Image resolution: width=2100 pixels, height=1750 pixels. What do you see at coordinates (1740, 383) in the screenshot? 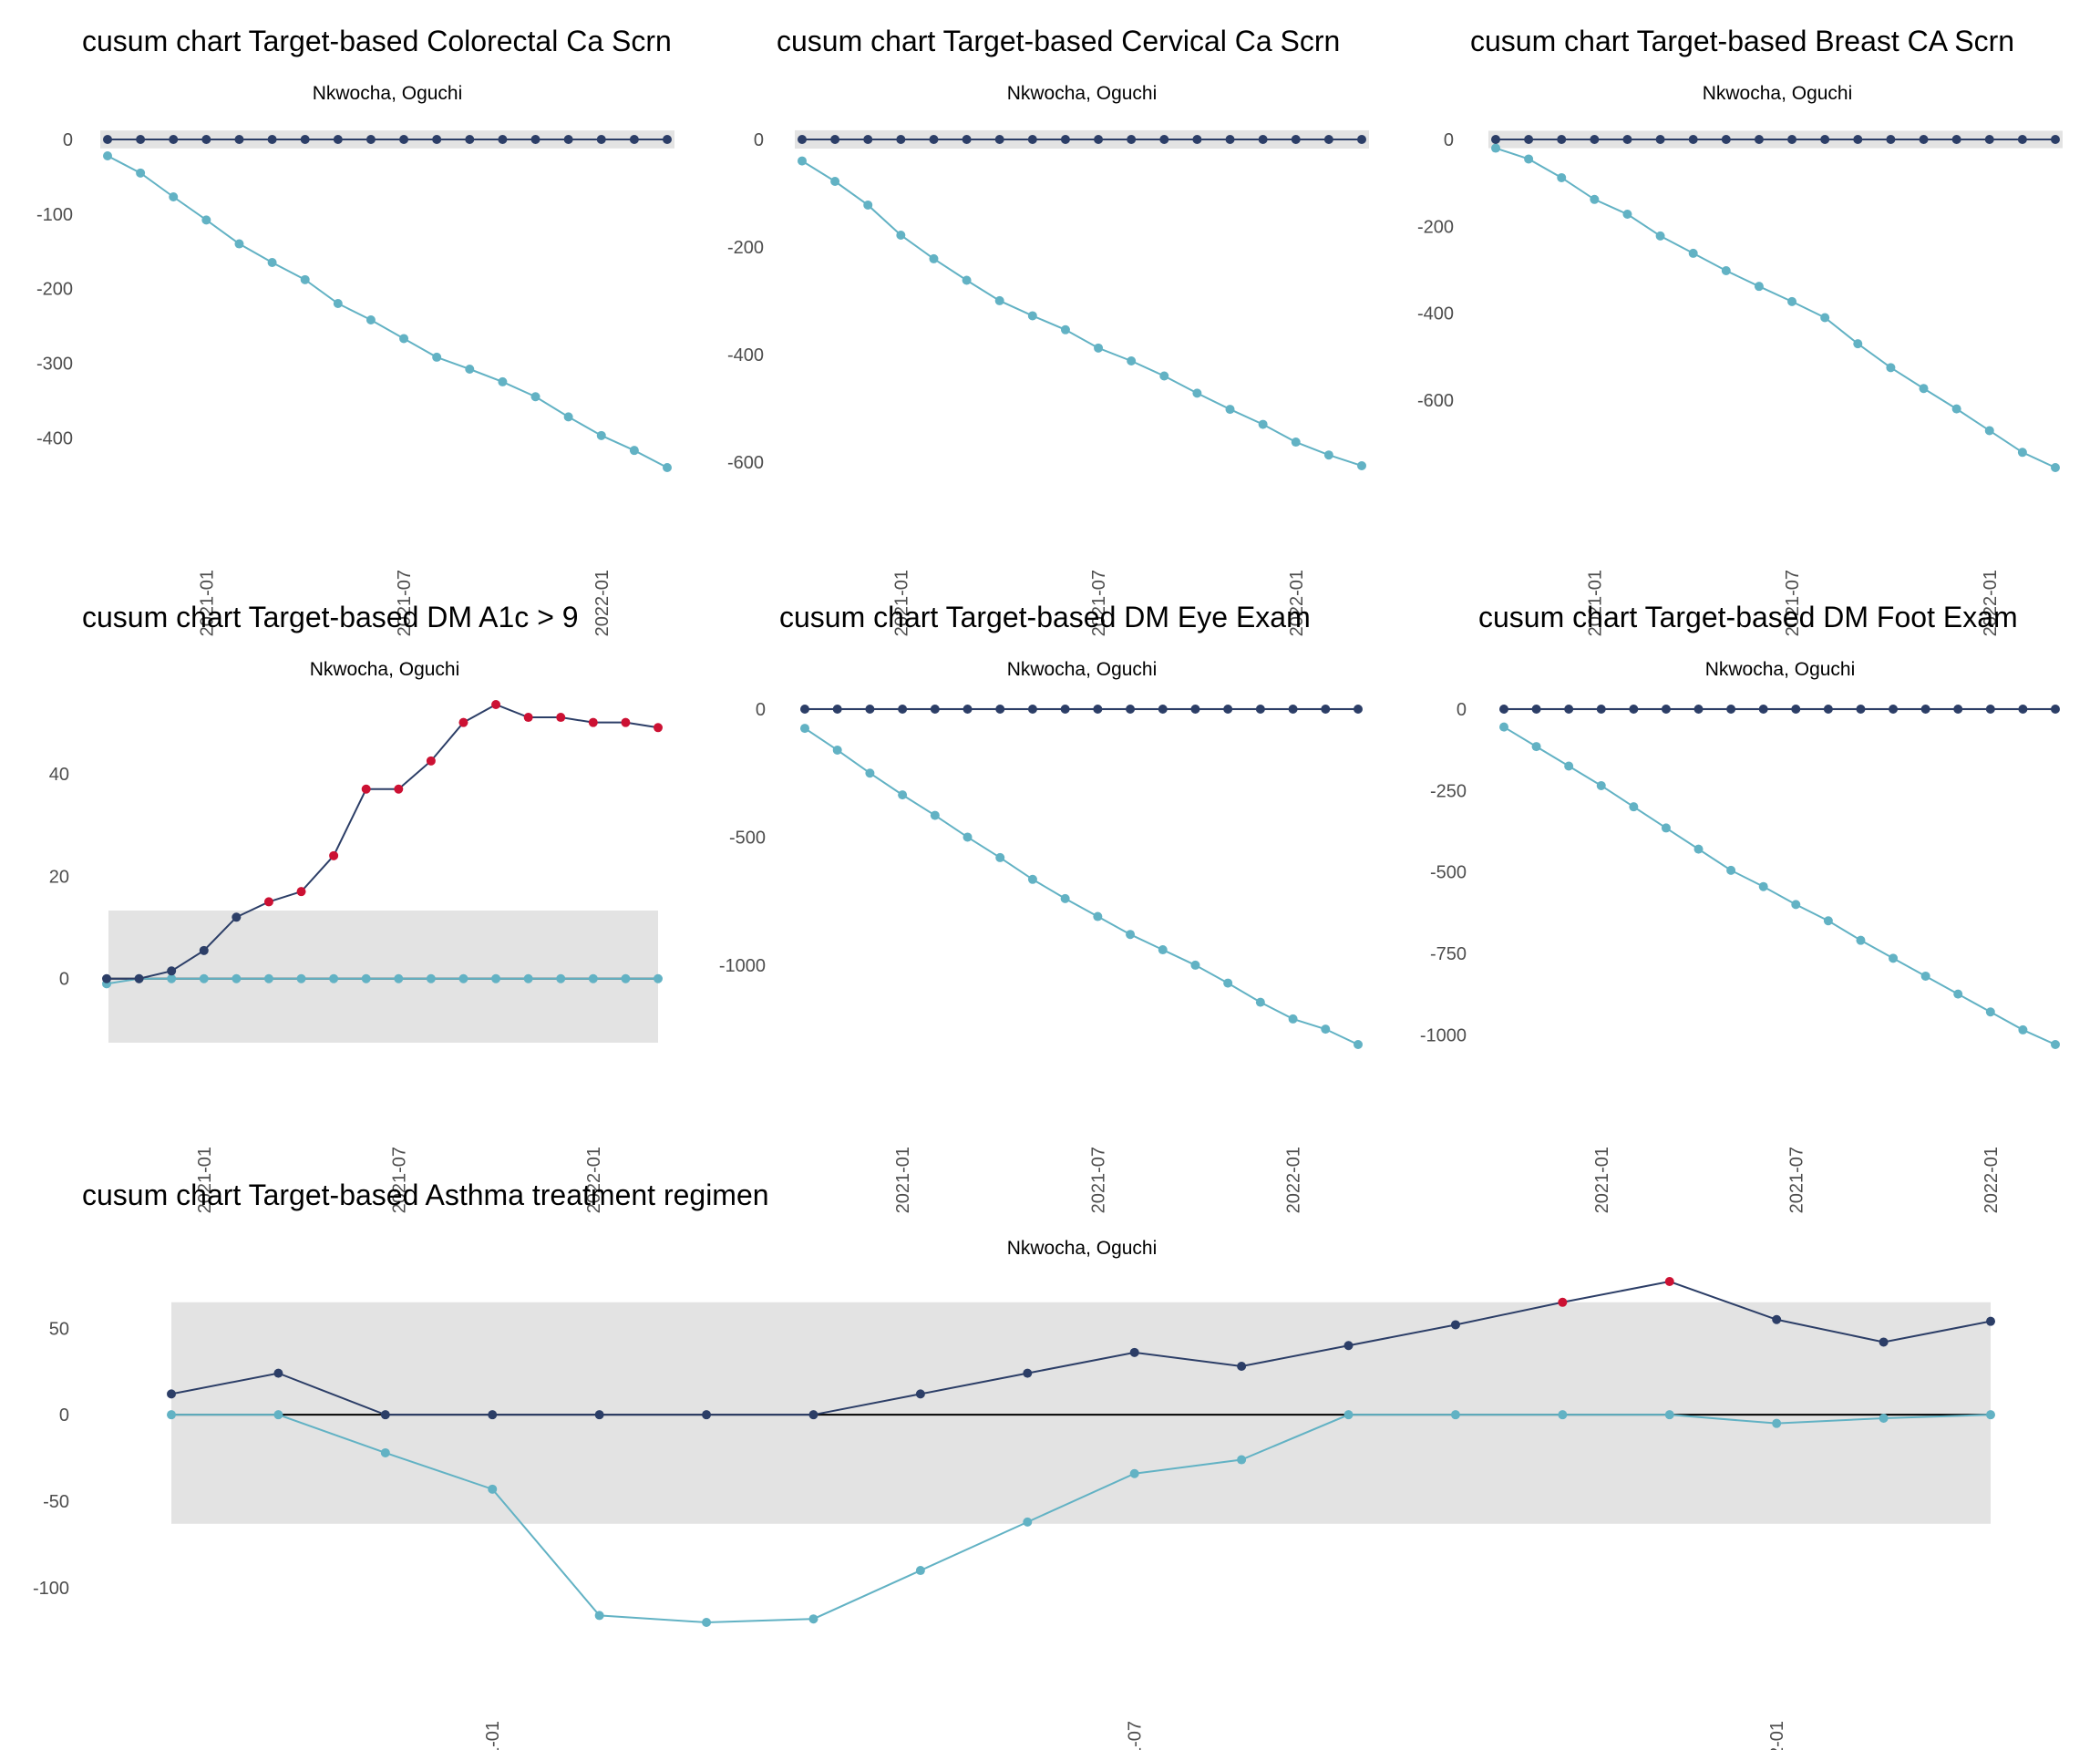
I see `plot-area: 0 -200 -400 -600 2021-01 2021-07 2022-01` at bounding box center [1740, 383].